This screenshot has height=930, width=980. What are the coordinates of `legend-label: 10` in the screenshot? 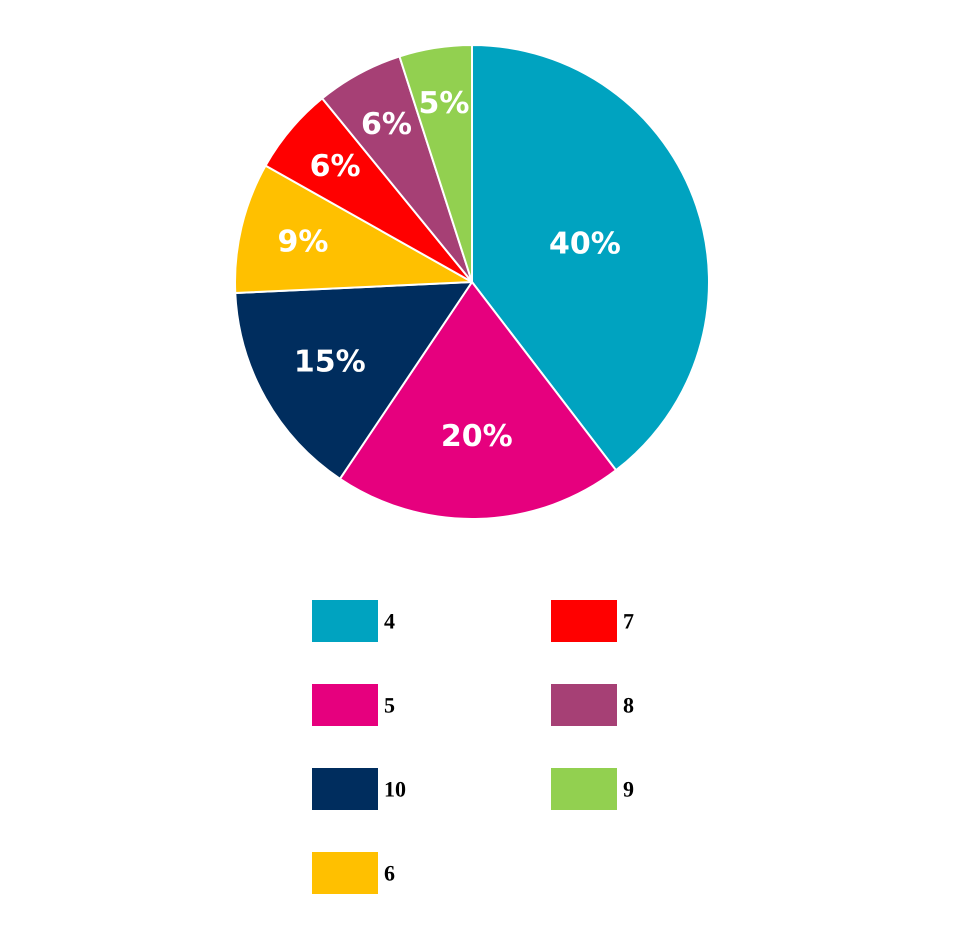 It's located at (395, 789).